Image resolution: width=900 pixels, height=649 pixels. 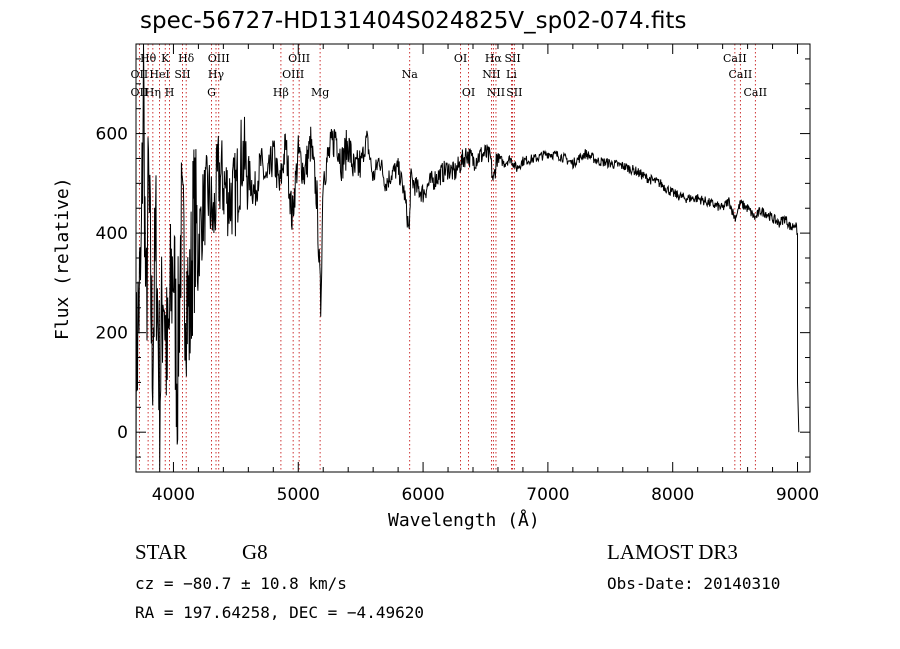 What do you see at coordinates (464, 520) in the screenshot?
I see `x-axis-label: Wavelength (Å)` at bounding box center [464, 520].